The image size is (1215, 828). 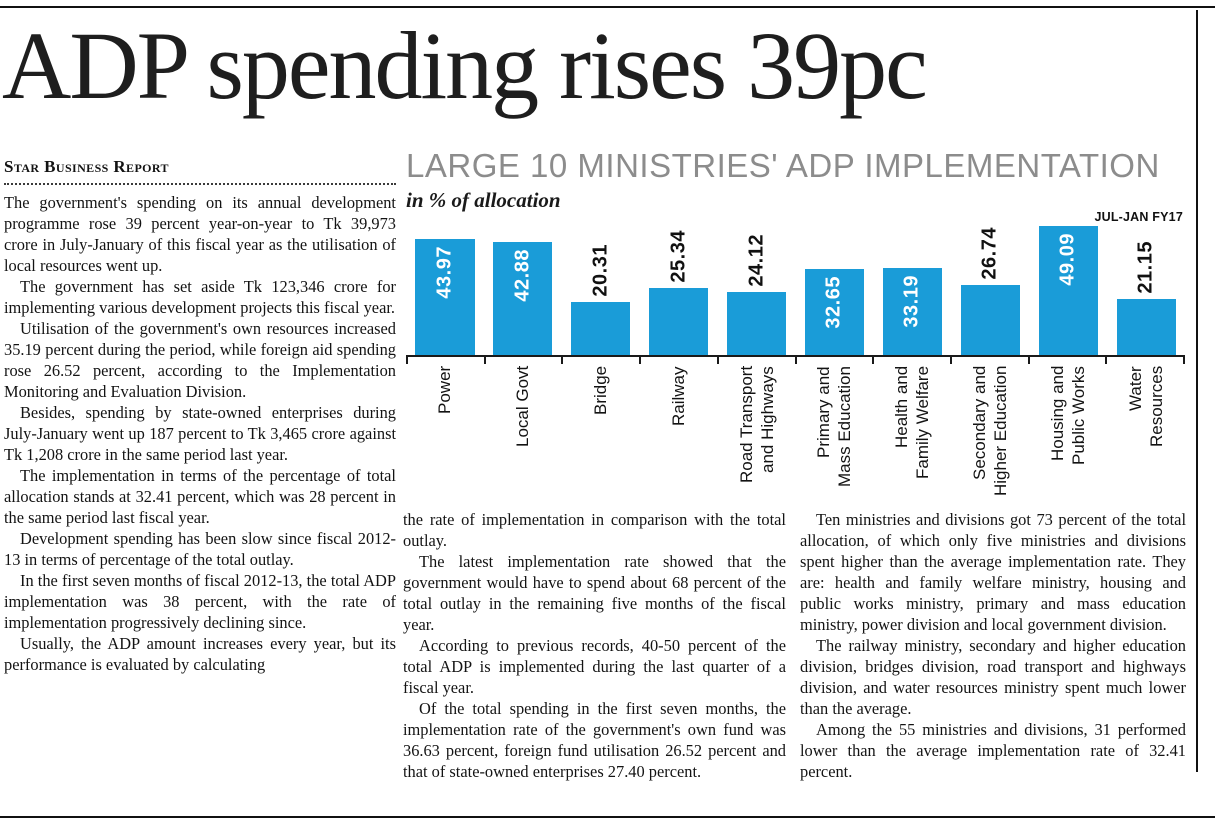 I want to click on bar-slot: 49.09, so click(x=1068, y=289).